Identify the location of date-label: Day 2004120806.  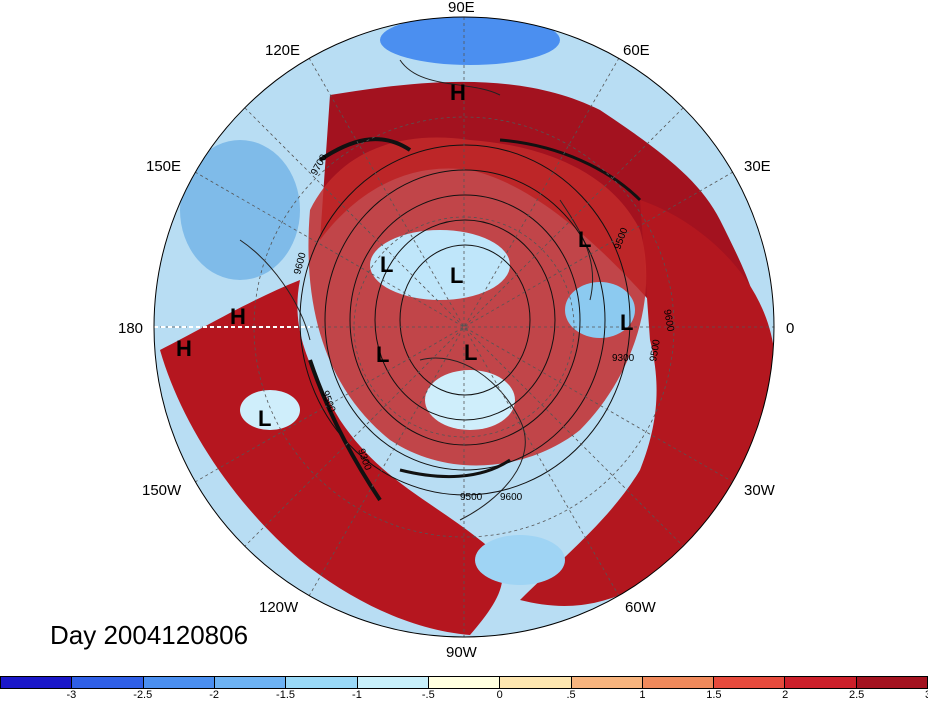
(149, 635).